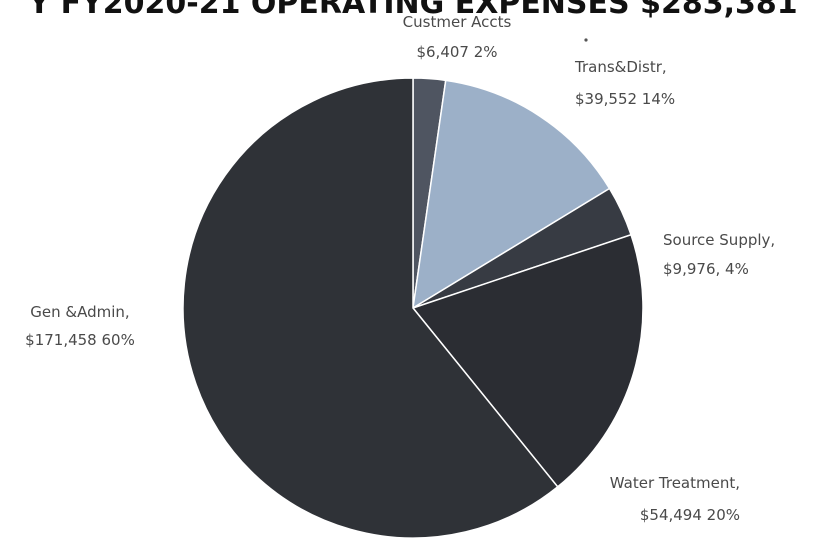 This screenshot has width=826, height=547. What do you see at coordinates (456, 52) in the screenshot?
I see `data-label-custmer-accts-value: $6,407 2%` at bounding box center [456, 52].